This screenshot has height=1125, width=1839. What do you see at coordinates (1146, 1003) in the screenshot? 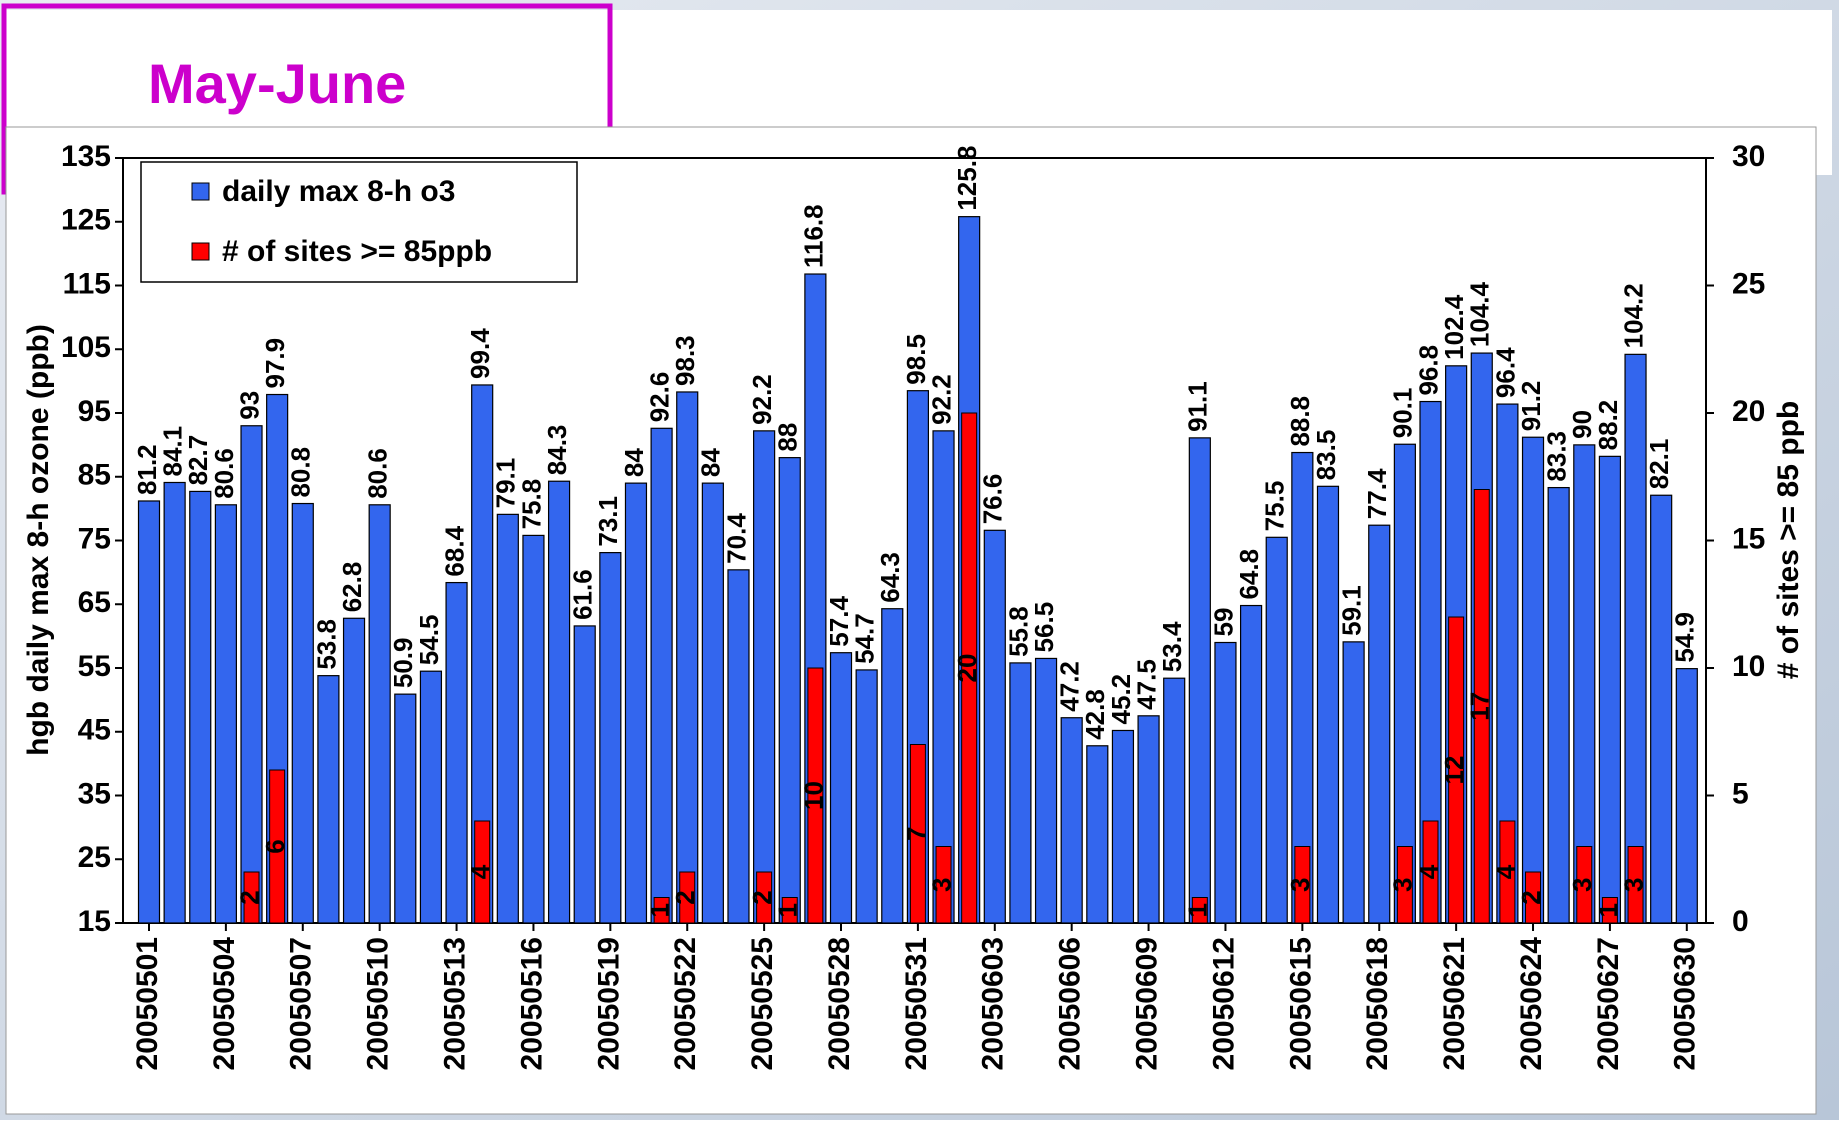
I see `x-tick-label: 20050609` at bounding box center [1146, 1003].